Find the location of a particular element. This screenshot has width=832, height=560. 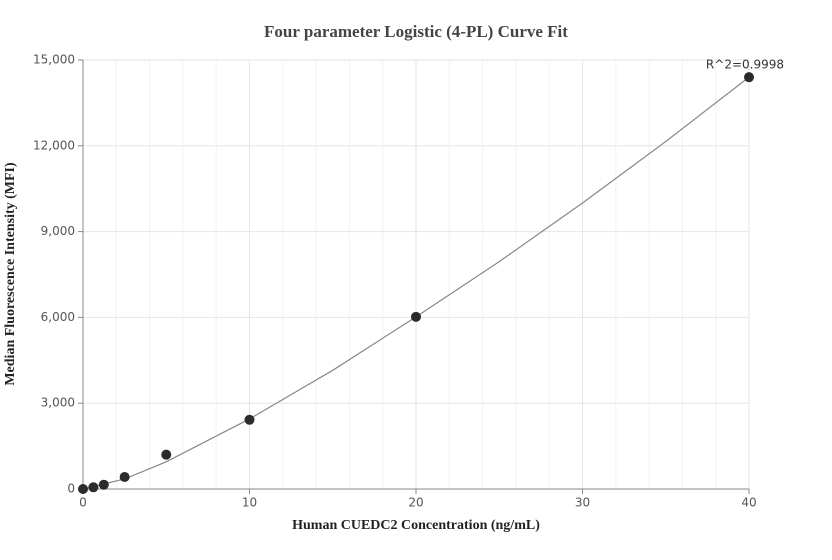

x-axis-label: Human CUEDC2 Concentration (ng/mL) is located at coordinates (416, 525).